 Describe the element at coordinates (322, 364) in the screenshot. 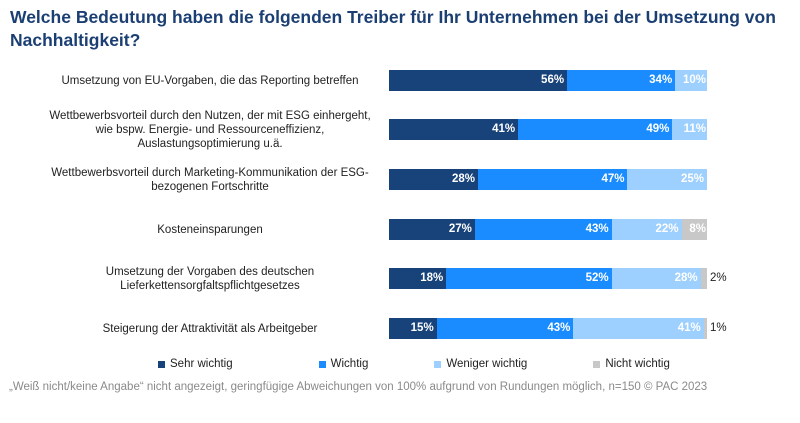

I see `legend-swatch-wichtig` at that location.